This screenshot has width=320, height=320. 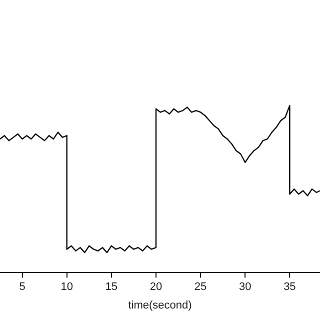 I want to click on x-tick-label: 30, so click(x=245, y=287).